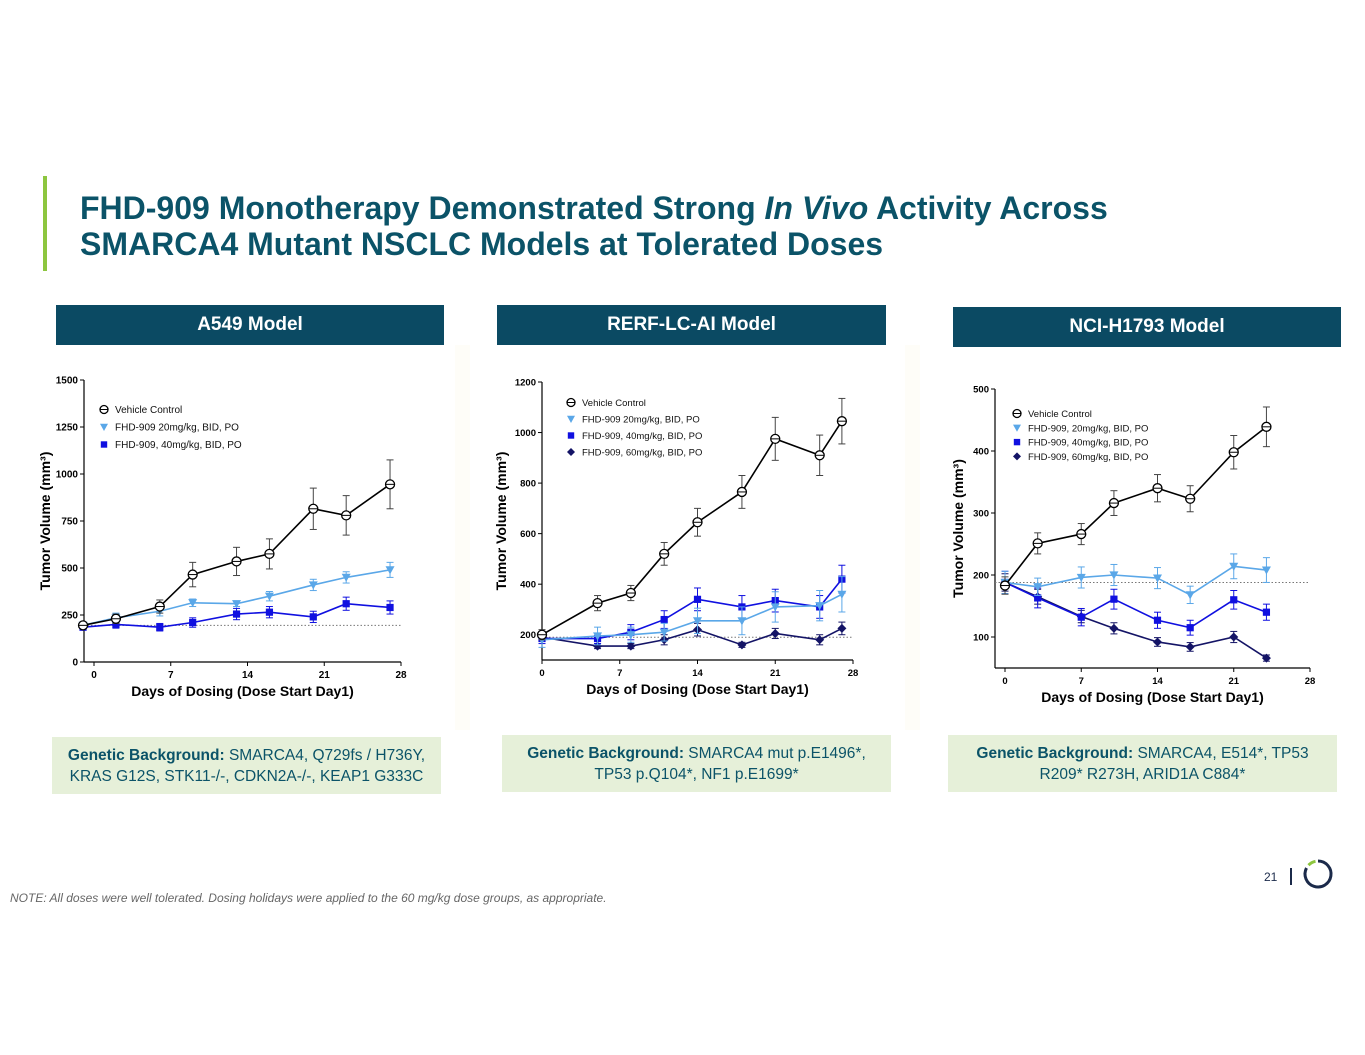 The height and width of the screenshot is (1055, 1365). I want to click on company-logo-icon, so click(1318, 874).